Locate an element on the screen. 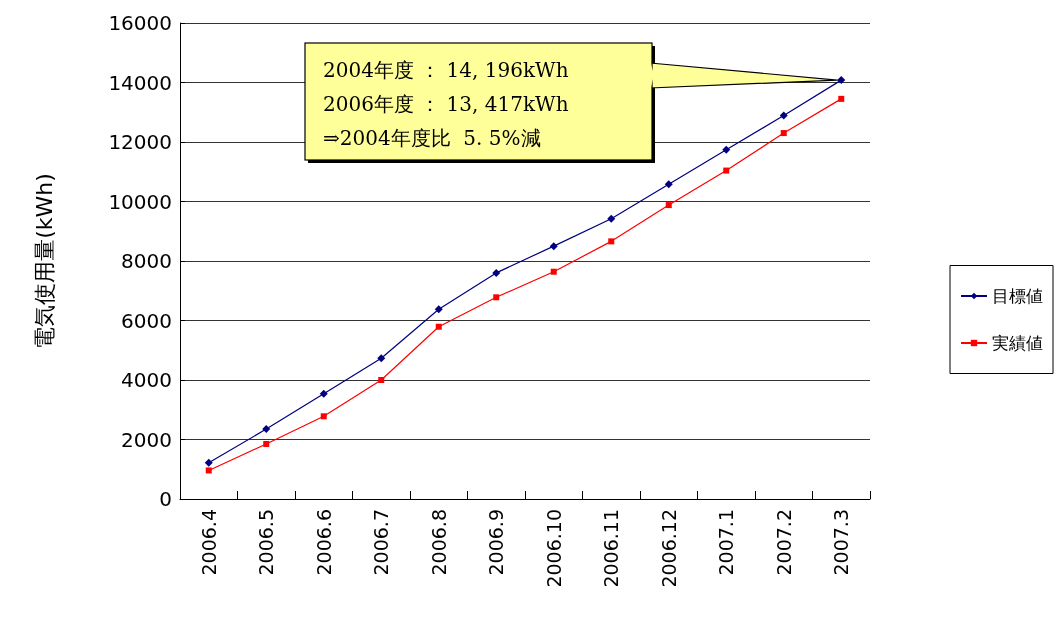 The height and width of the screenshot is (639, 1063). x-tick-label: 2006.6 is located at coordinates (323, 542).